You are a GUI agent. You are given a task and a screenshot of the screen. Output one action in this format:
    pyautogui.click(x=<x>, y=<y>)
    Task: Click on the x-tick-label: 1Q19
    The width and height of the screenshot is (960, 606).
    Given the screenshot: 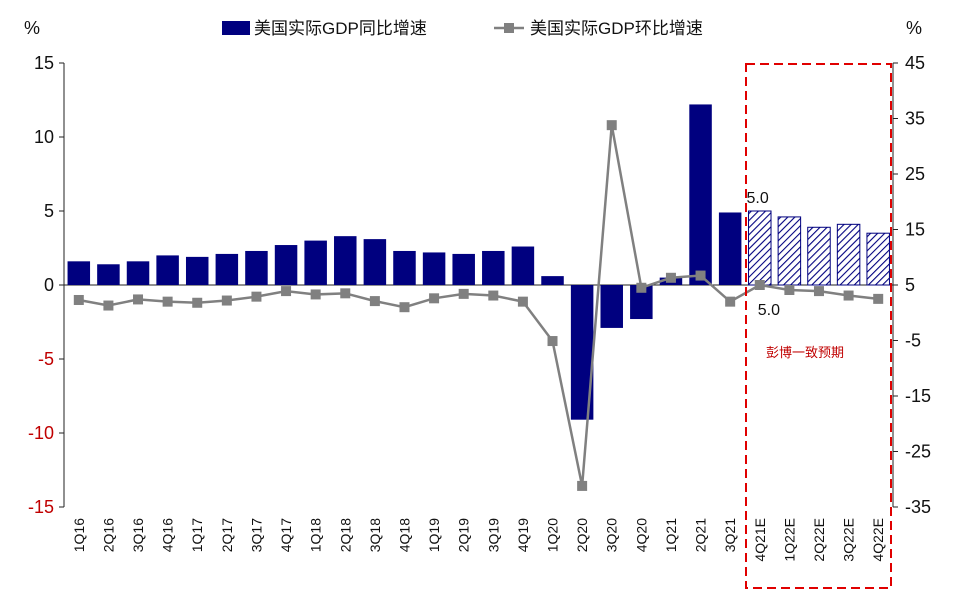 What is the action you would take?
    pyautogui.click(x=434, y=535)
    